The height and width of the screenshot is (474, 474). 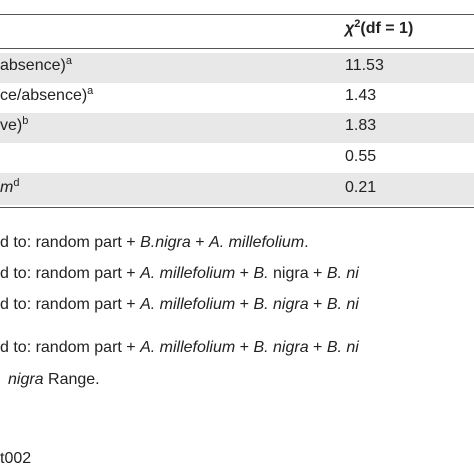 I want to click on row-label: ce/absence)a, so click(x=47, y=95).